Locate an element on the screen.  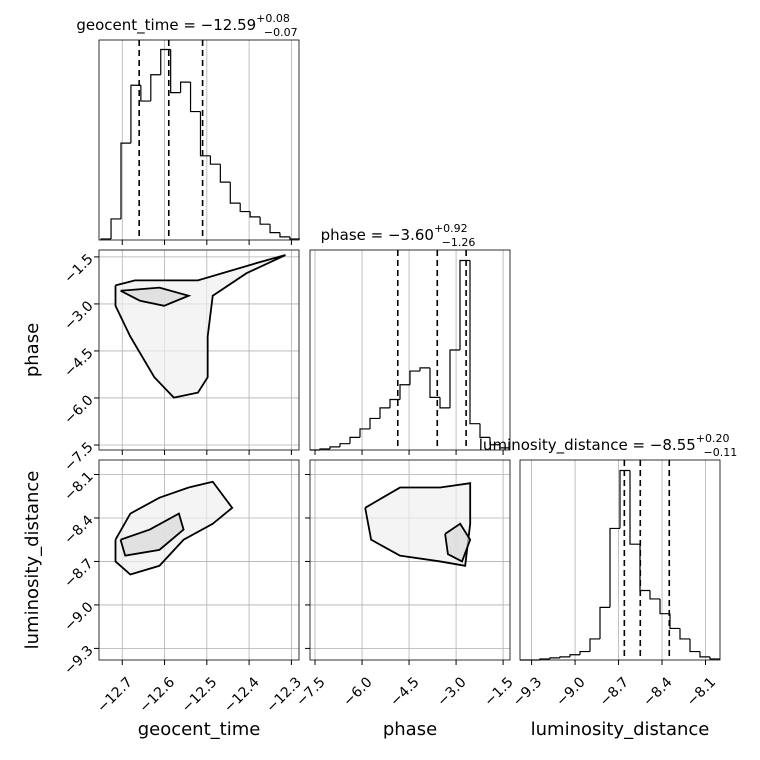
x-tick-label: −12.5 is located at coordinates (200, 695).